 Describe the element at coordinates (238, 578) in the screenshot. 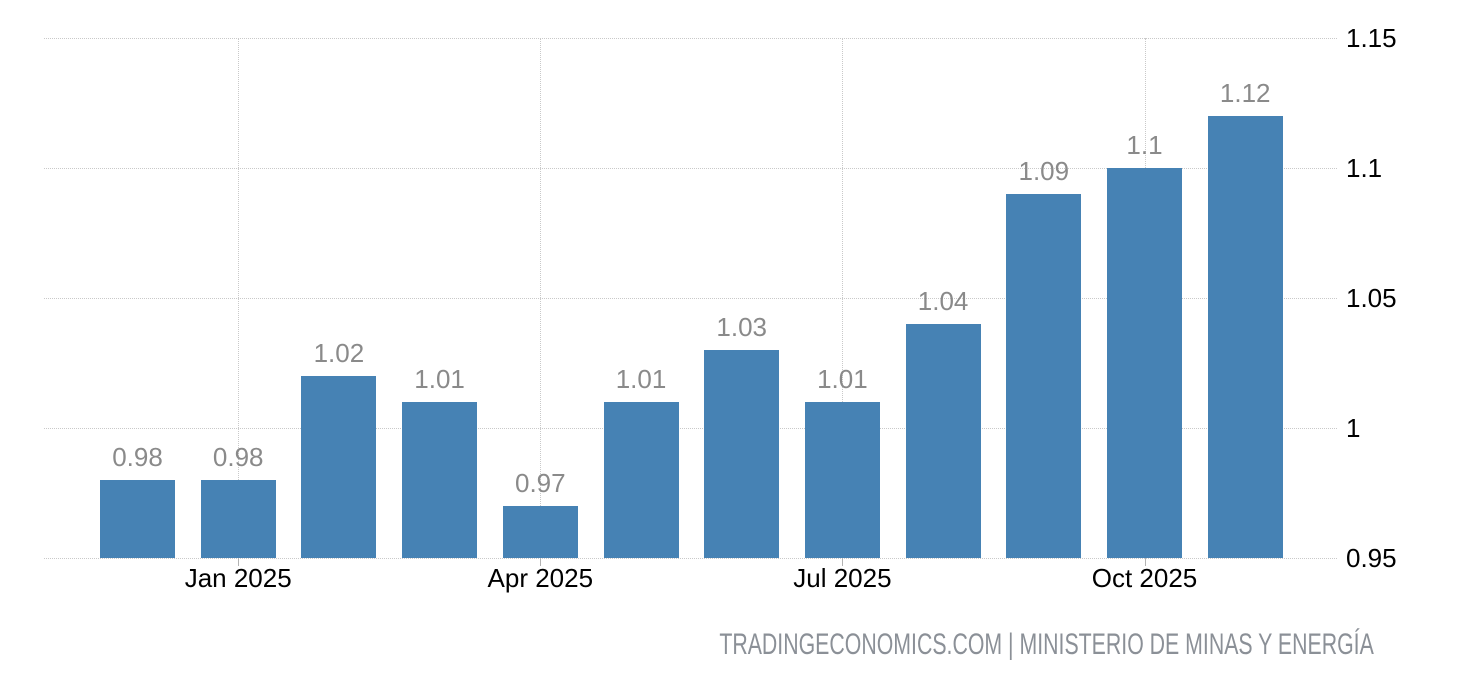

I see `x-axis-label: Jan 2025` at that location.